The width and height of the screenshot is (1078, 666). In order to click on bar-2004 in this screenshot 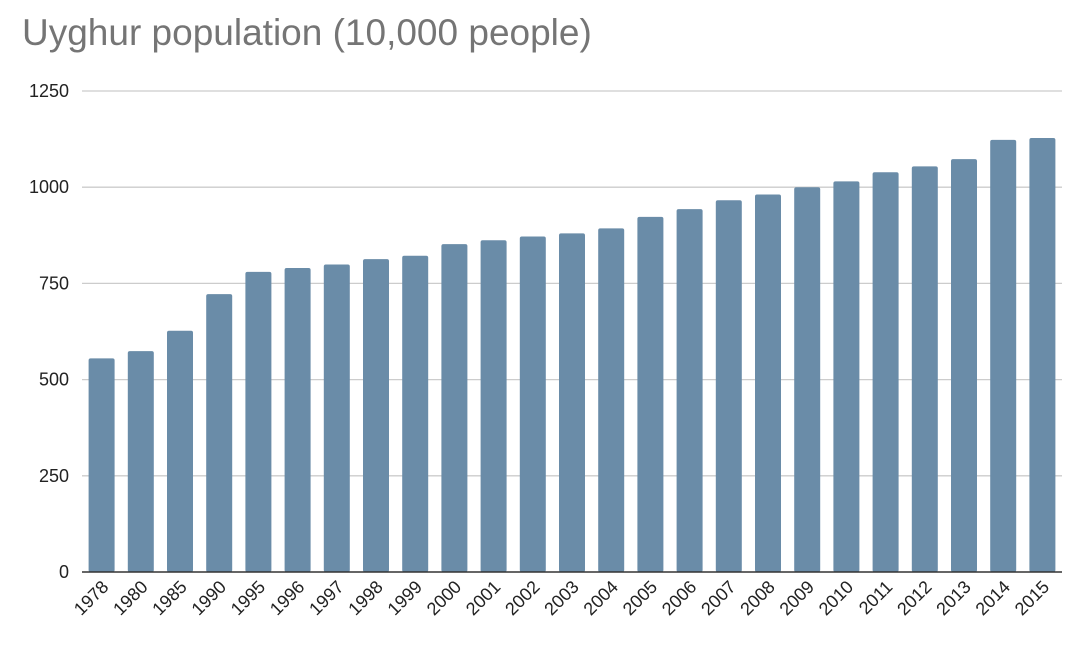, I will do `click(611, 400)`.